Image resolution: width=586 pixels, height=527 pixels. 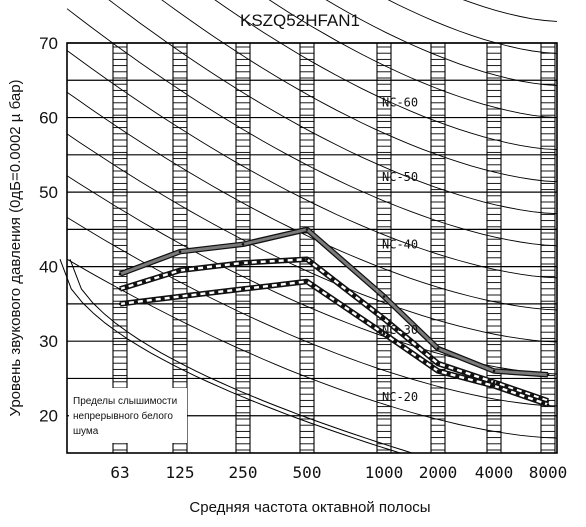 I want to click on x-tick-label: 125, so click(x=180, y=472).